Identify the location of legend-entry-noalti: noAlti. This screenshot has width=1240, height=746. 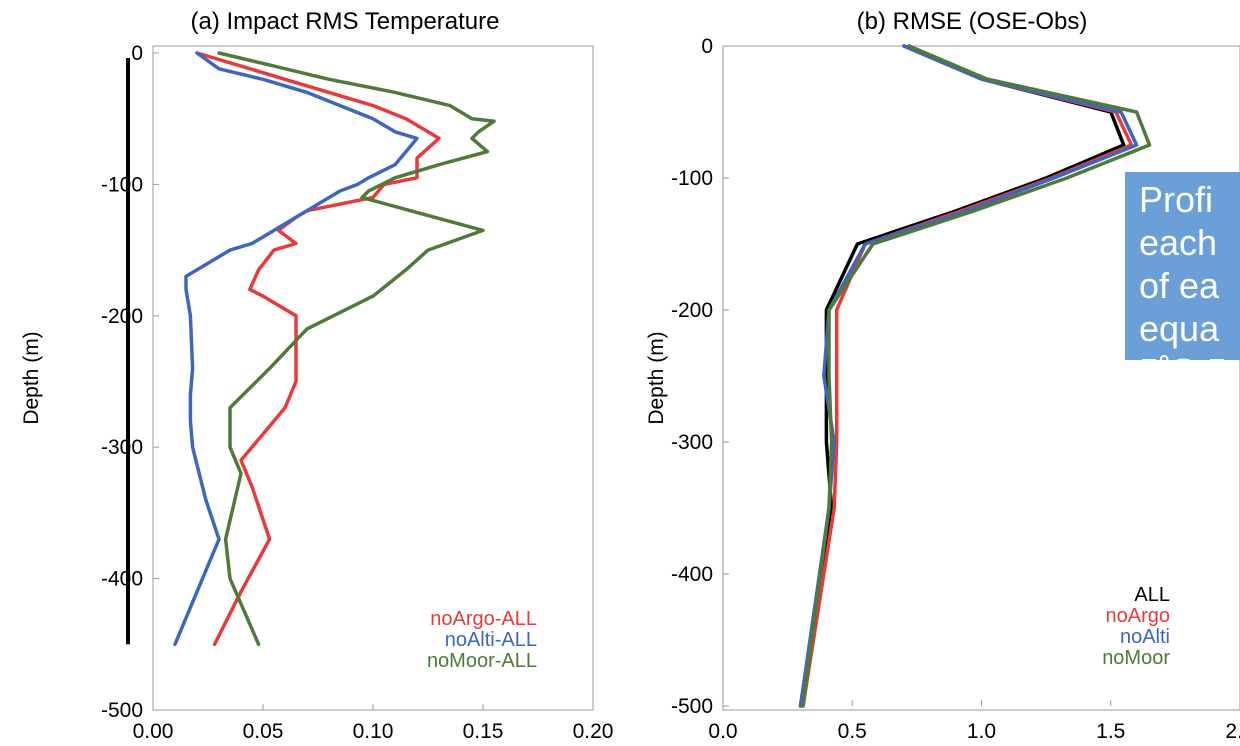
(1145, 637).